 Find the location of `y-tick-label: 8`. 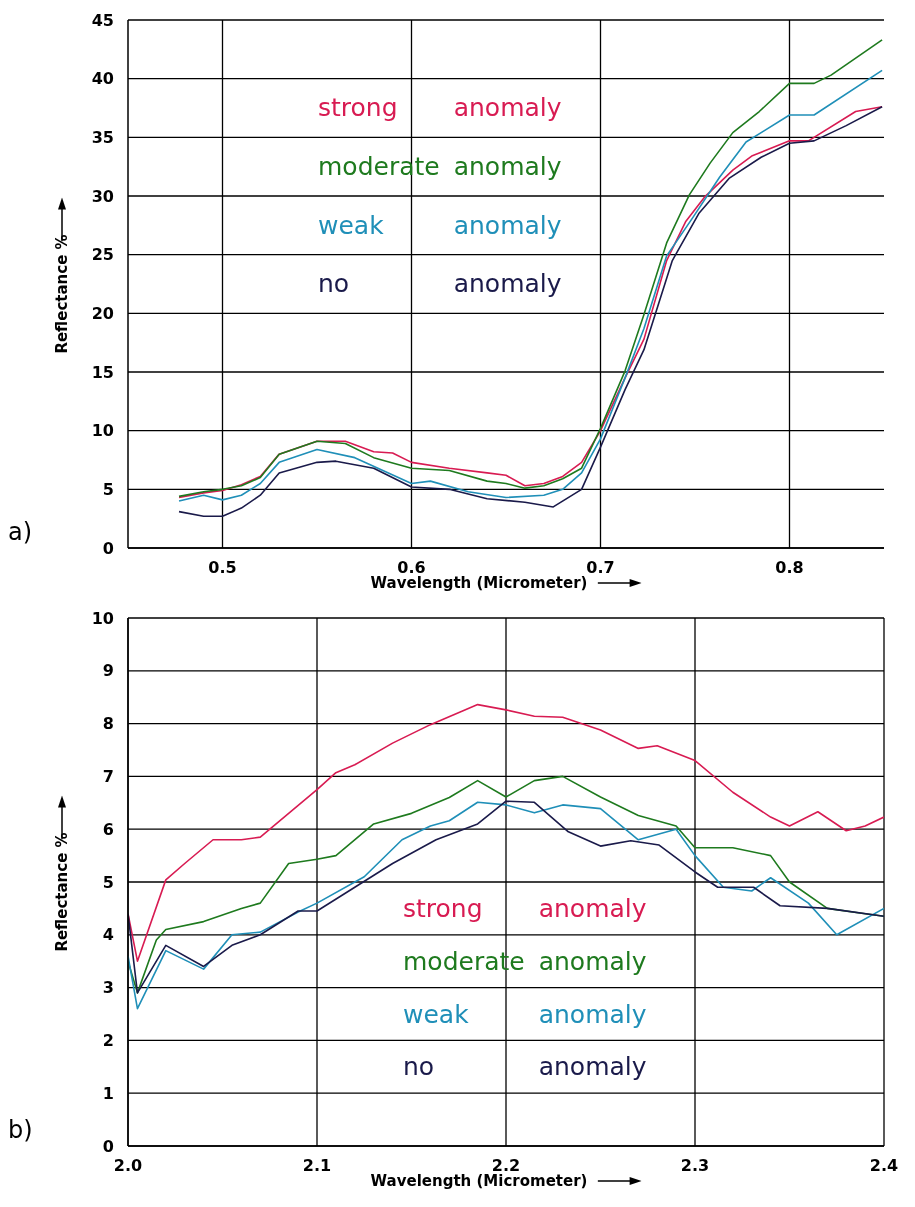

y-tick-label: 8 is located at coordinates (108, 724).